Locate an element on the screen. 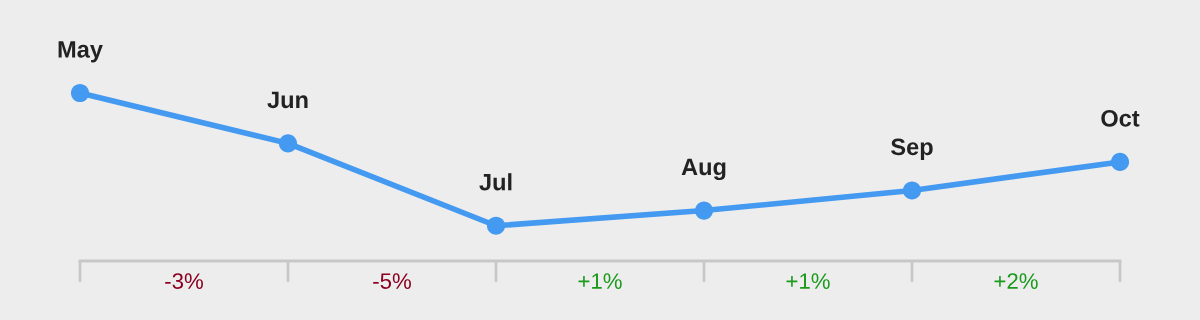 The width and height of the screenshot is (1200, 320). x-tick-label: Jul is located at coordinates (495, 182).